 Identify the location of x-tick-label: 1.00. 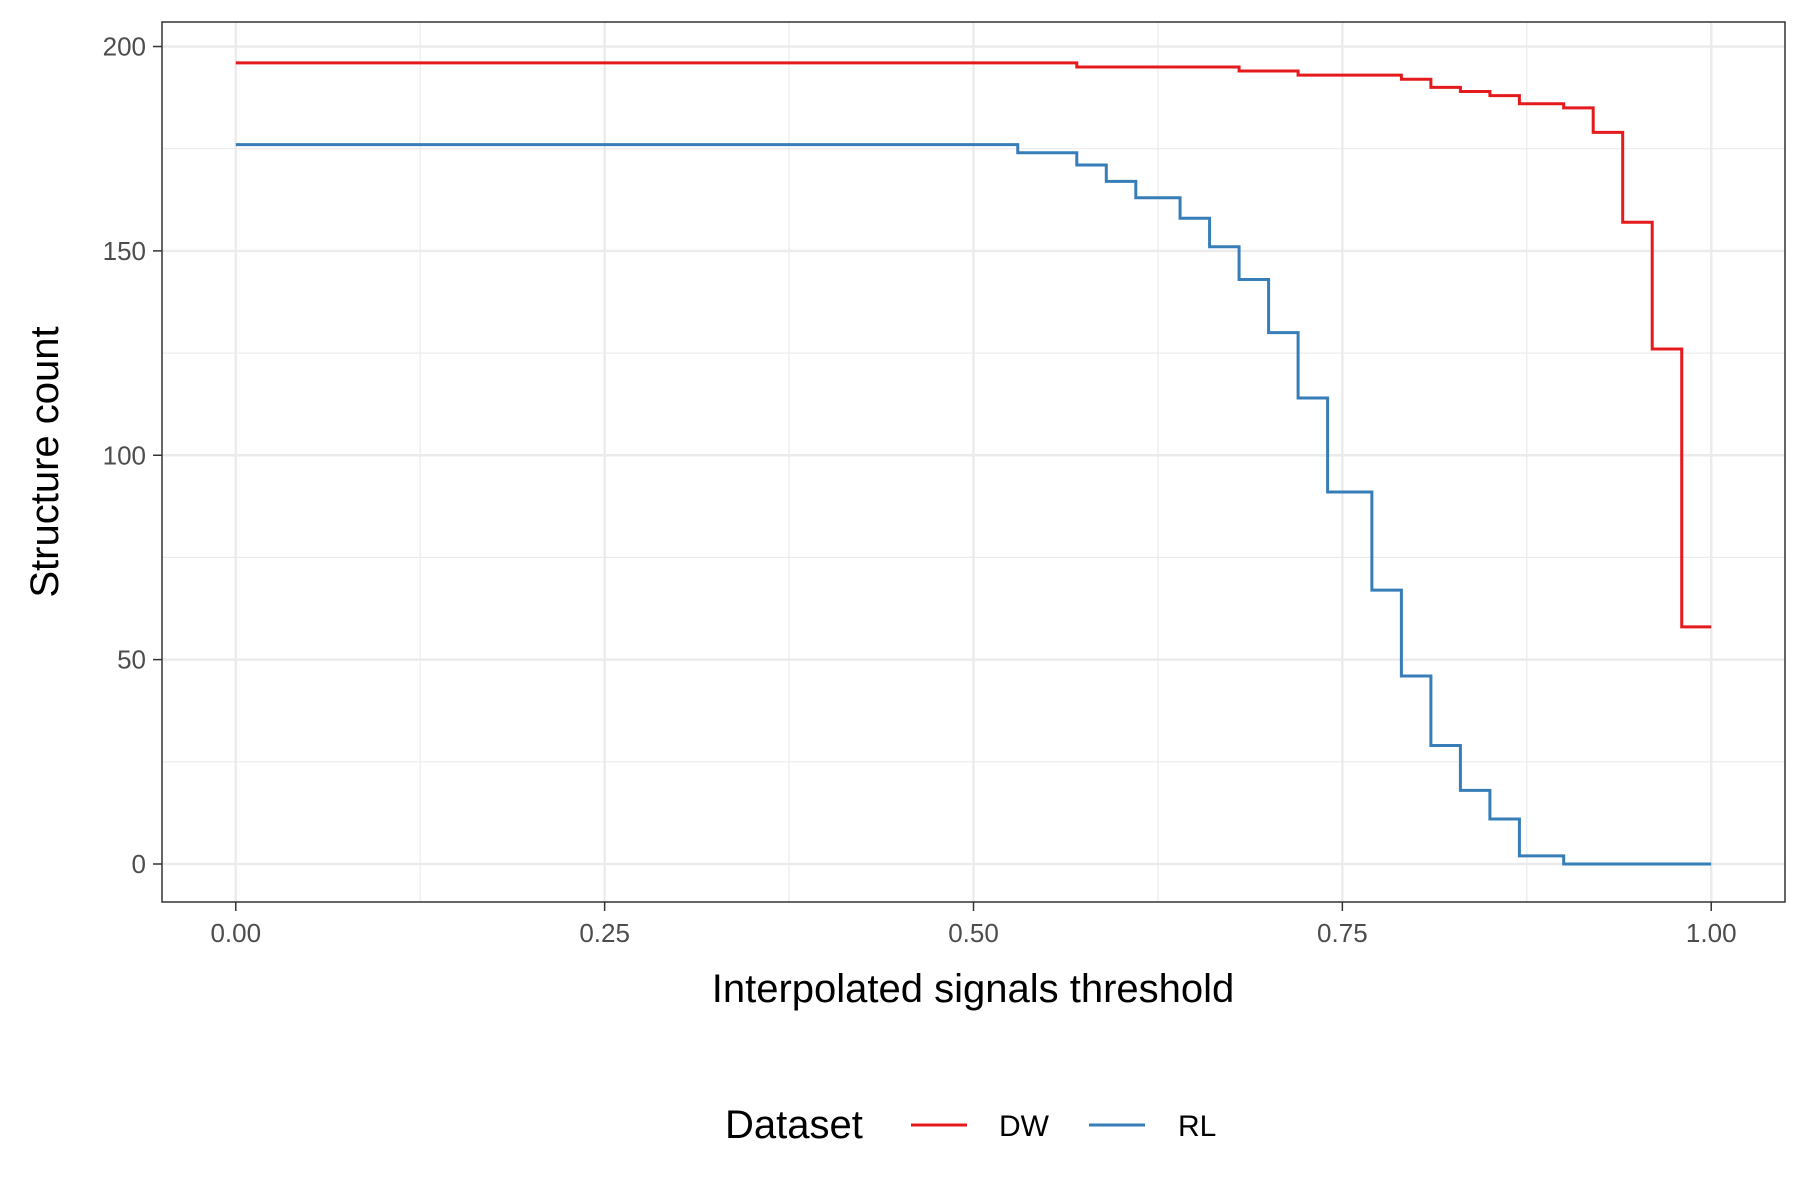
(1711, 933).